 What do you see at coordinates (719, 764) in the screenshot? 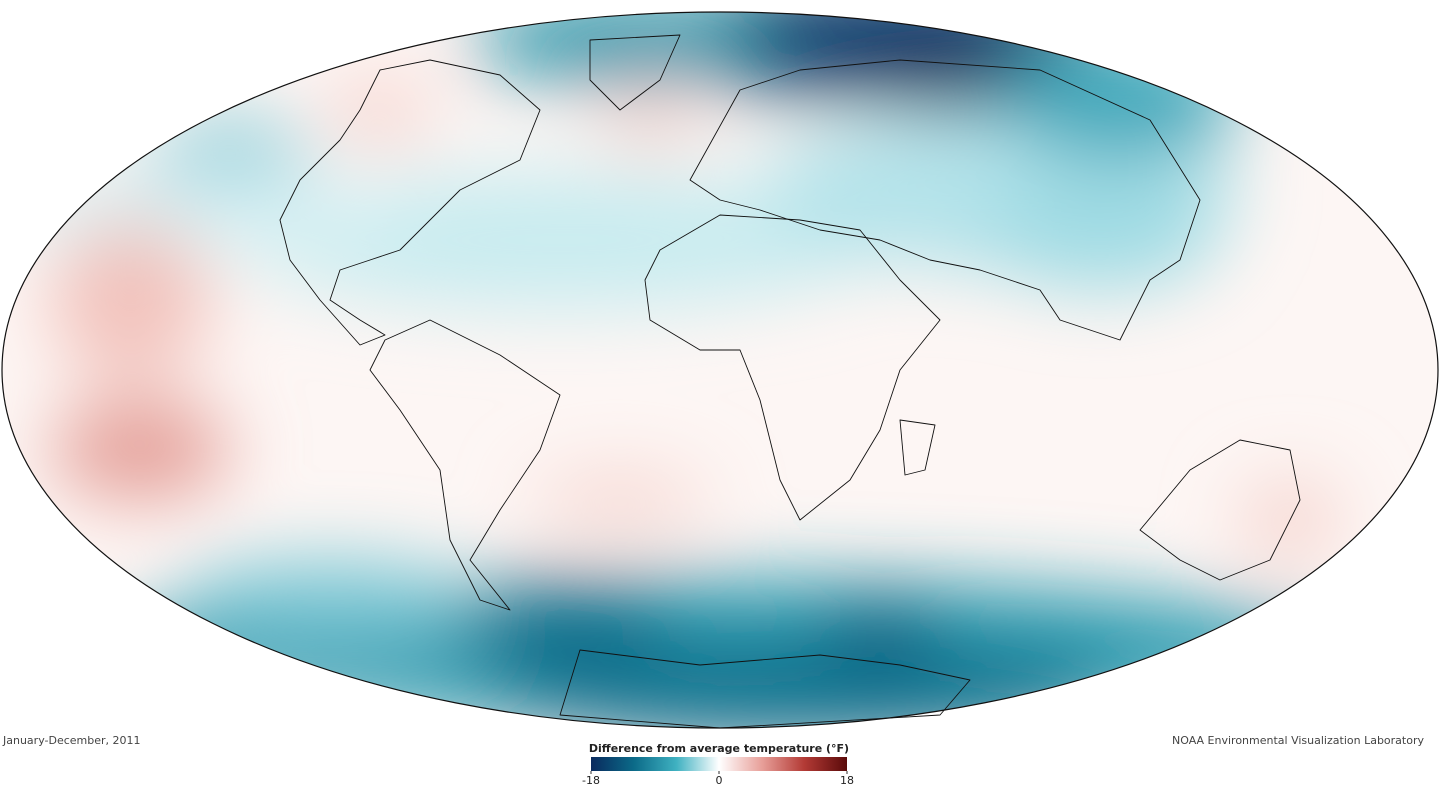
I see `color-bar` at bounding box center [719, 764].